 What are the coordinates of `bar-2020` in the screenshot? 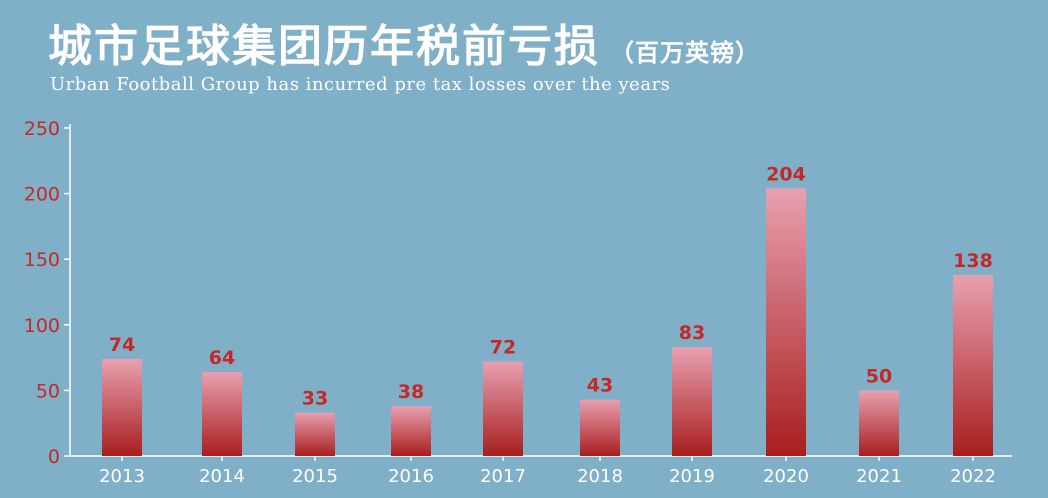 It's located at (786, 322).